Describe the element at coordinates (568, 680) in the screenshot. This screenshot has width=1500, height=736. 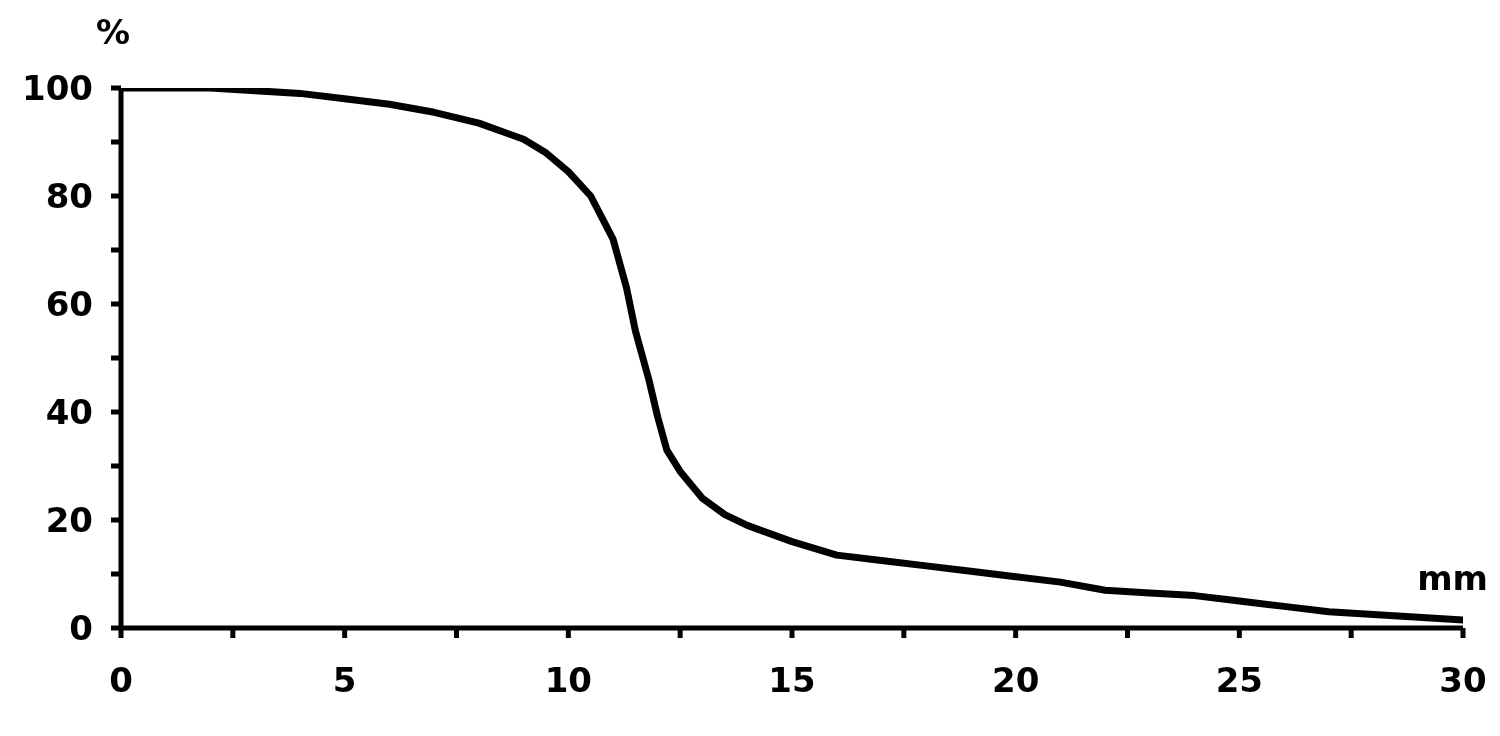
I see `x-tick-label: 10` at that location.